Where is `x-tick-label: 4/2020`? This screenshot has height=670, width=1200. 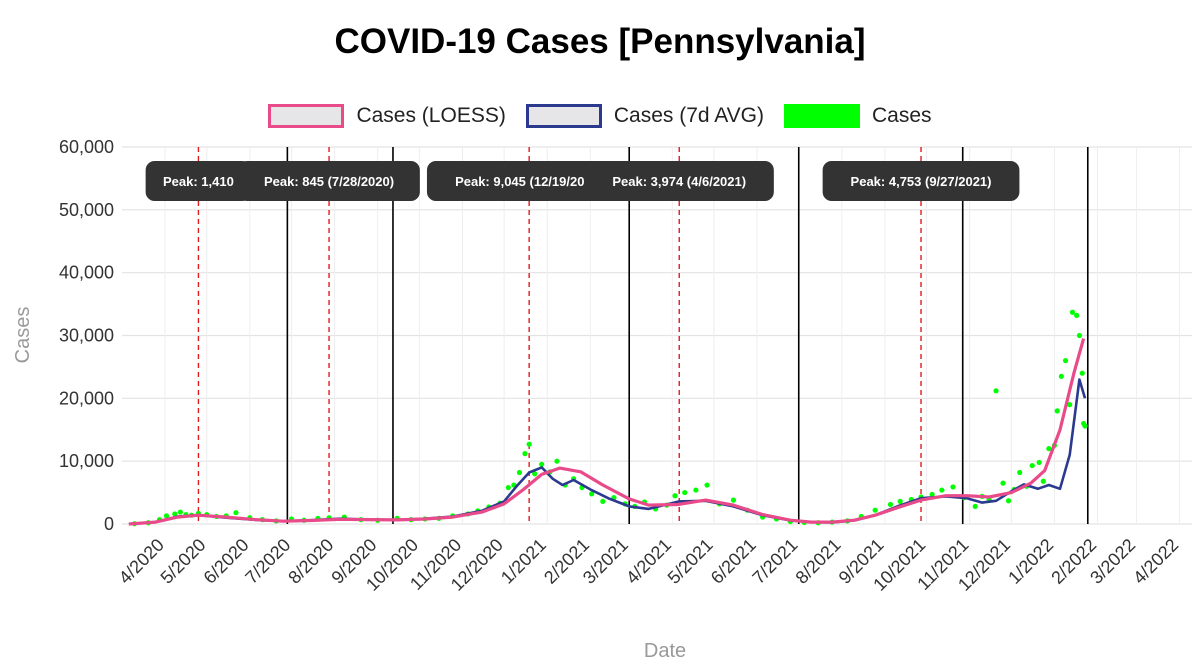 x-tick-label: 4/2020 is located at coordinates (141, 561).